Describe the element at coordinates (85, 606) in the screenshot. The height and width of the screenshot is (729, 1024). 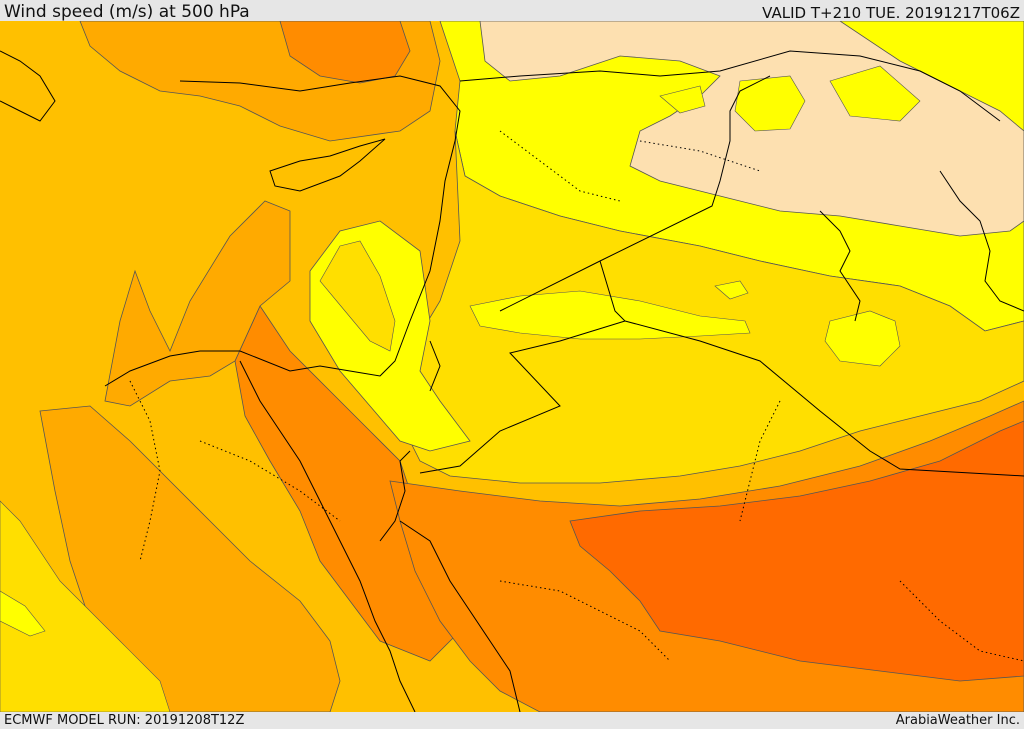
I see `zone-yellow-southwest` at that location.